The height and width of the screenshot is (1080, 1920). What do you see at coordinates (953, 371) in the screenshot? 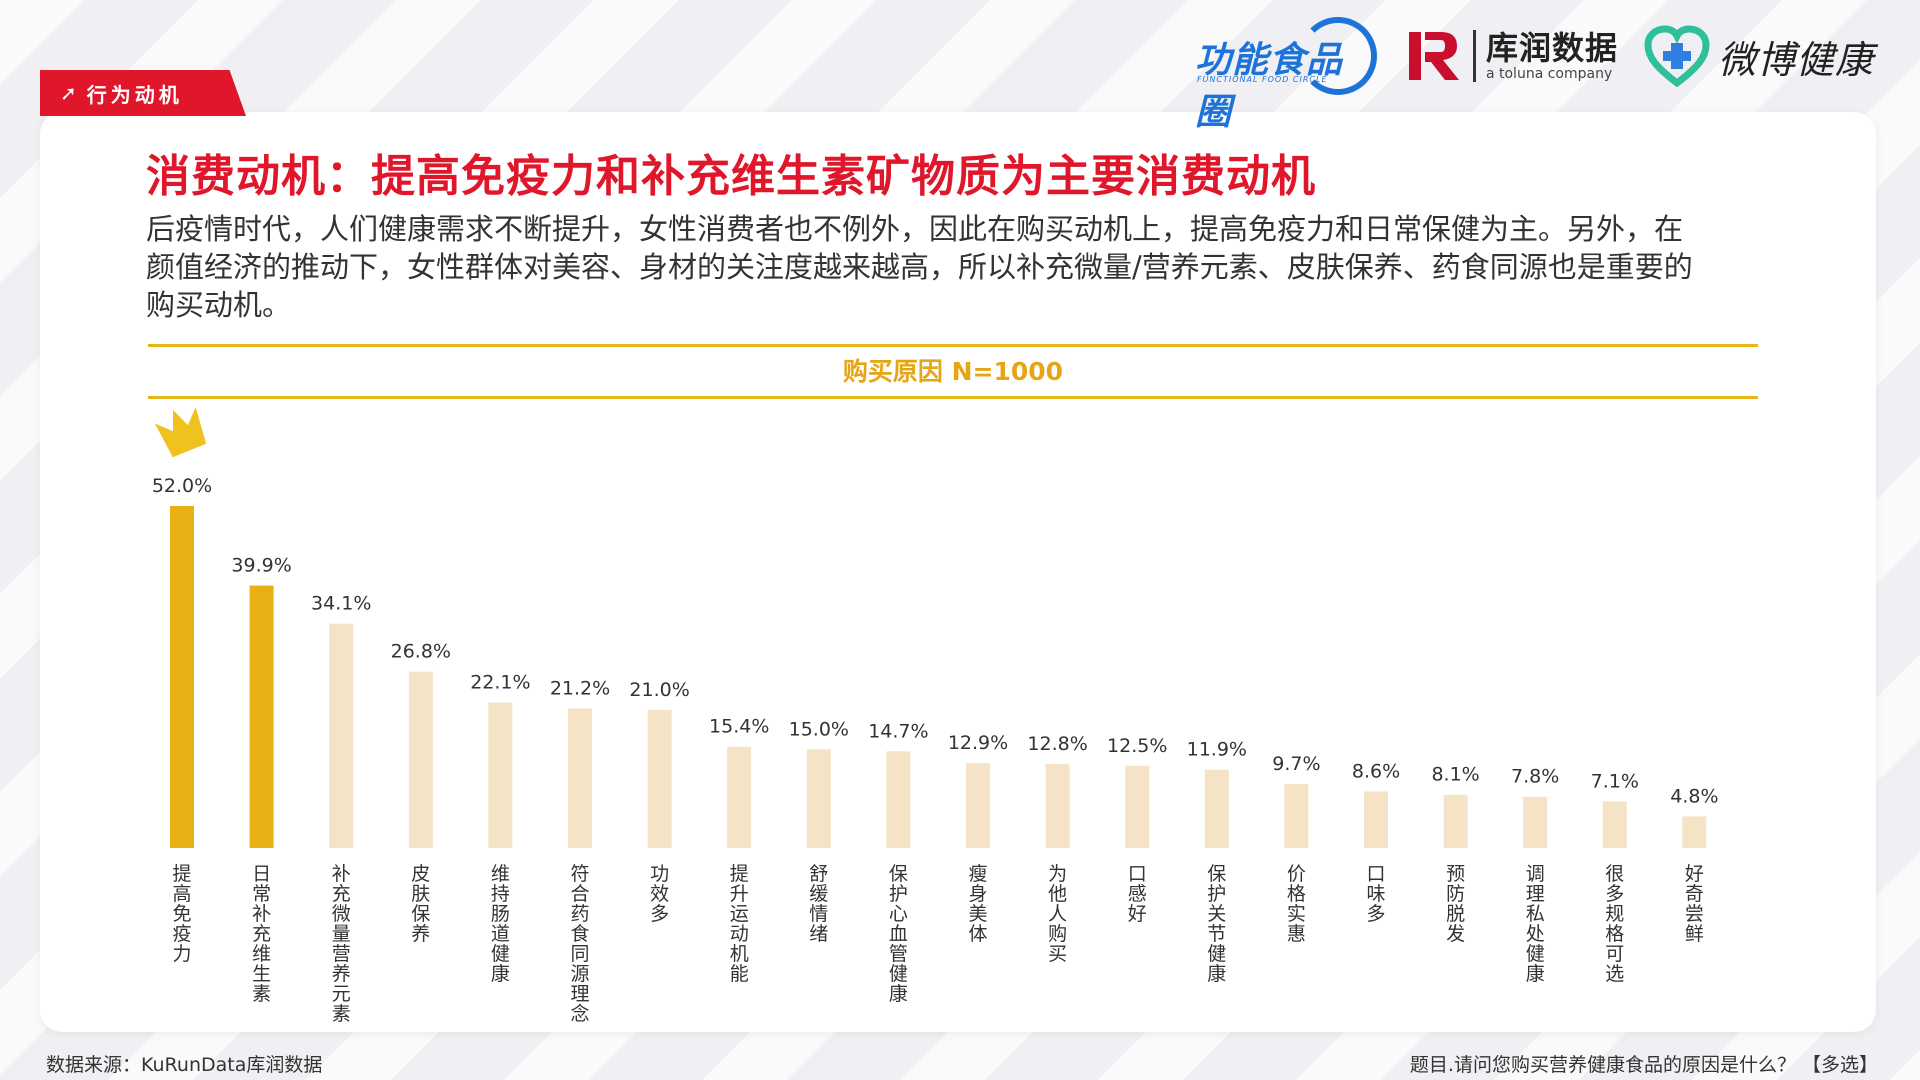
I see `chart-title: 购买原因 N=1000` at bounding box center [953, 371].